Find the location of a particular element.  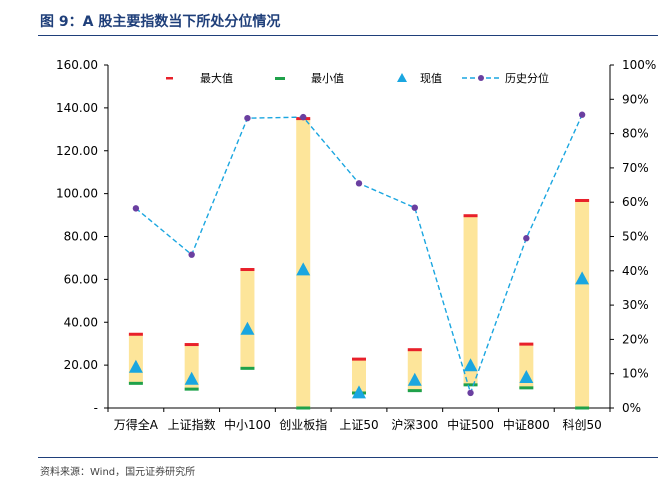

legend-max-label: 最大值 is located at coordinates (216, 78).